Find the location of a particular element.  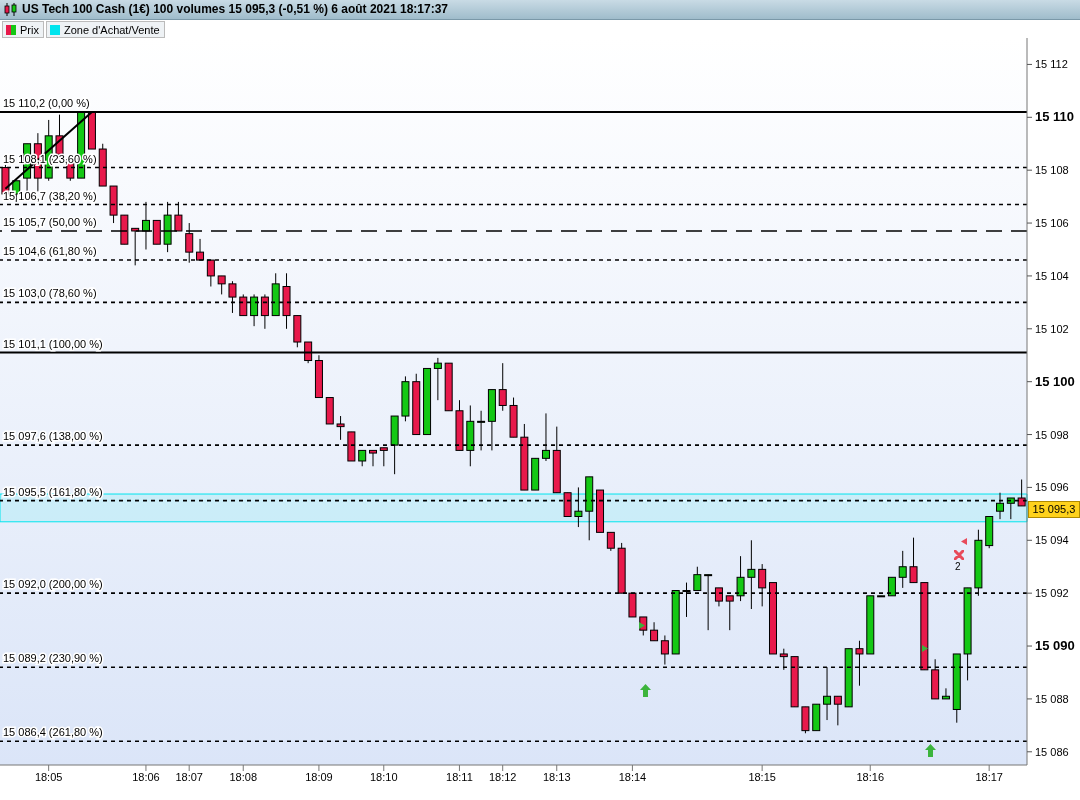

y-tick-label: 15 096 is located at coordinates (1052, 487).